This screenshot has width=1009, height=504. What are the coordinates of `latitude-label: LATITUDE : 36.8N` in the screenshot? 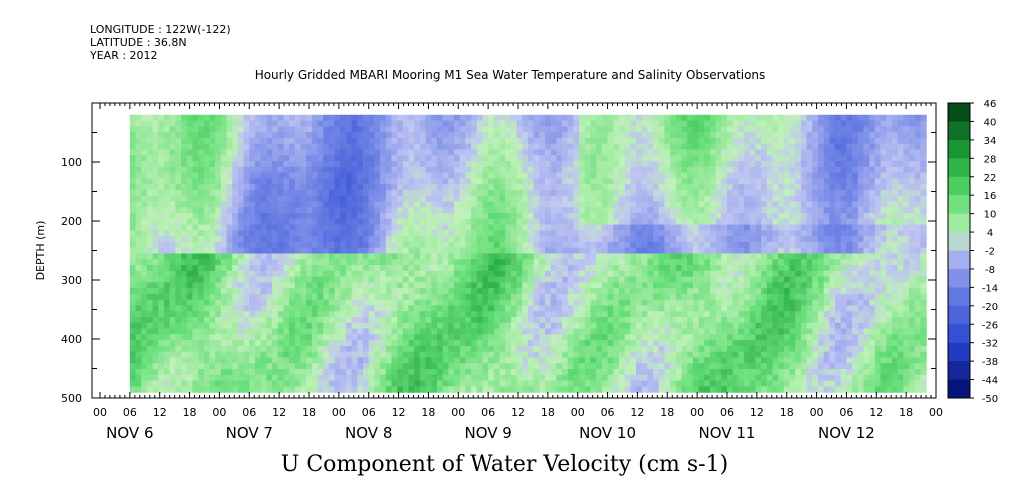 It's located at (138, 42).